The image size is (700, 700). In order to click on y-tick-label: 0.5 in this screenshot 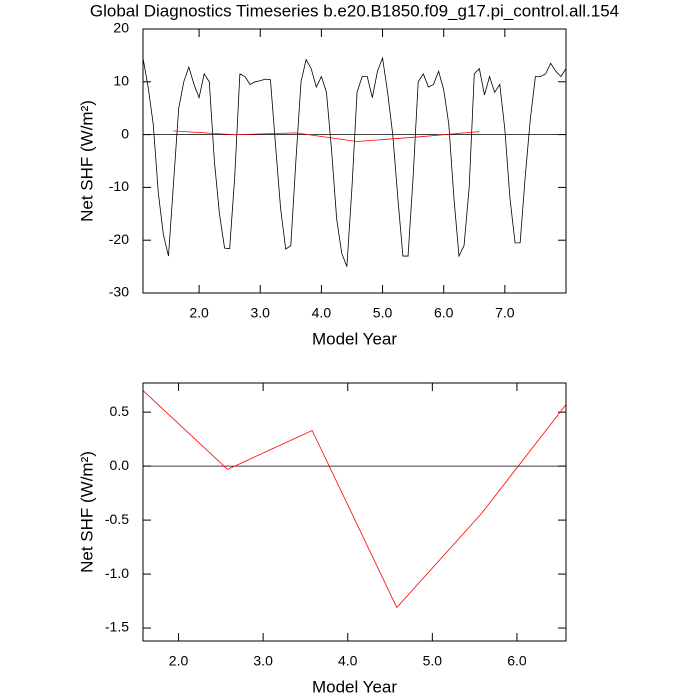, I will do `click(120, 411)`.